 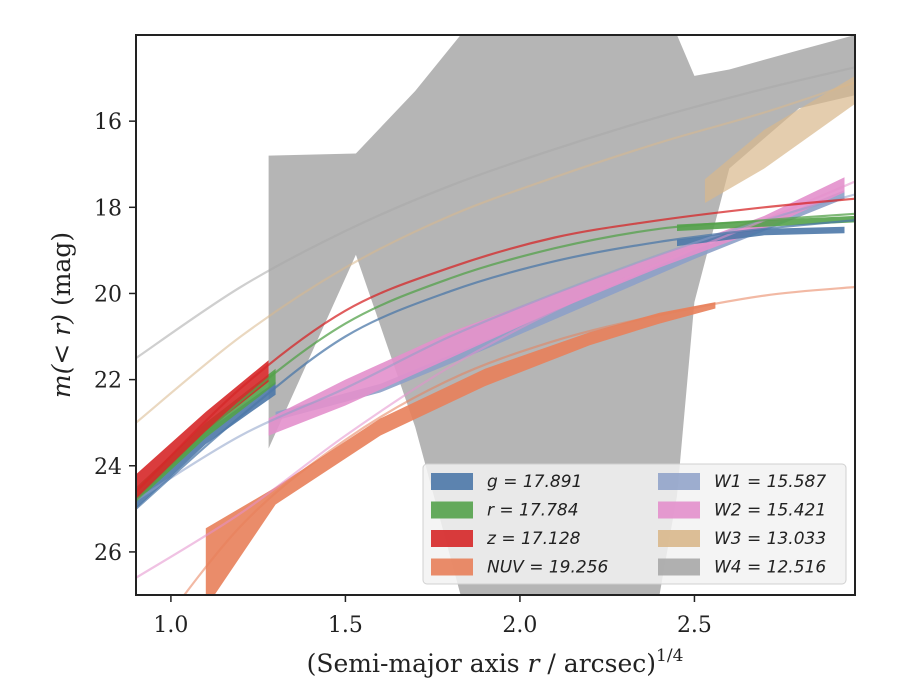 What do you see at coordinates (108, 381) in the screenshot?
I see `y-tick-label: 22` at bounding box center [108, 381].